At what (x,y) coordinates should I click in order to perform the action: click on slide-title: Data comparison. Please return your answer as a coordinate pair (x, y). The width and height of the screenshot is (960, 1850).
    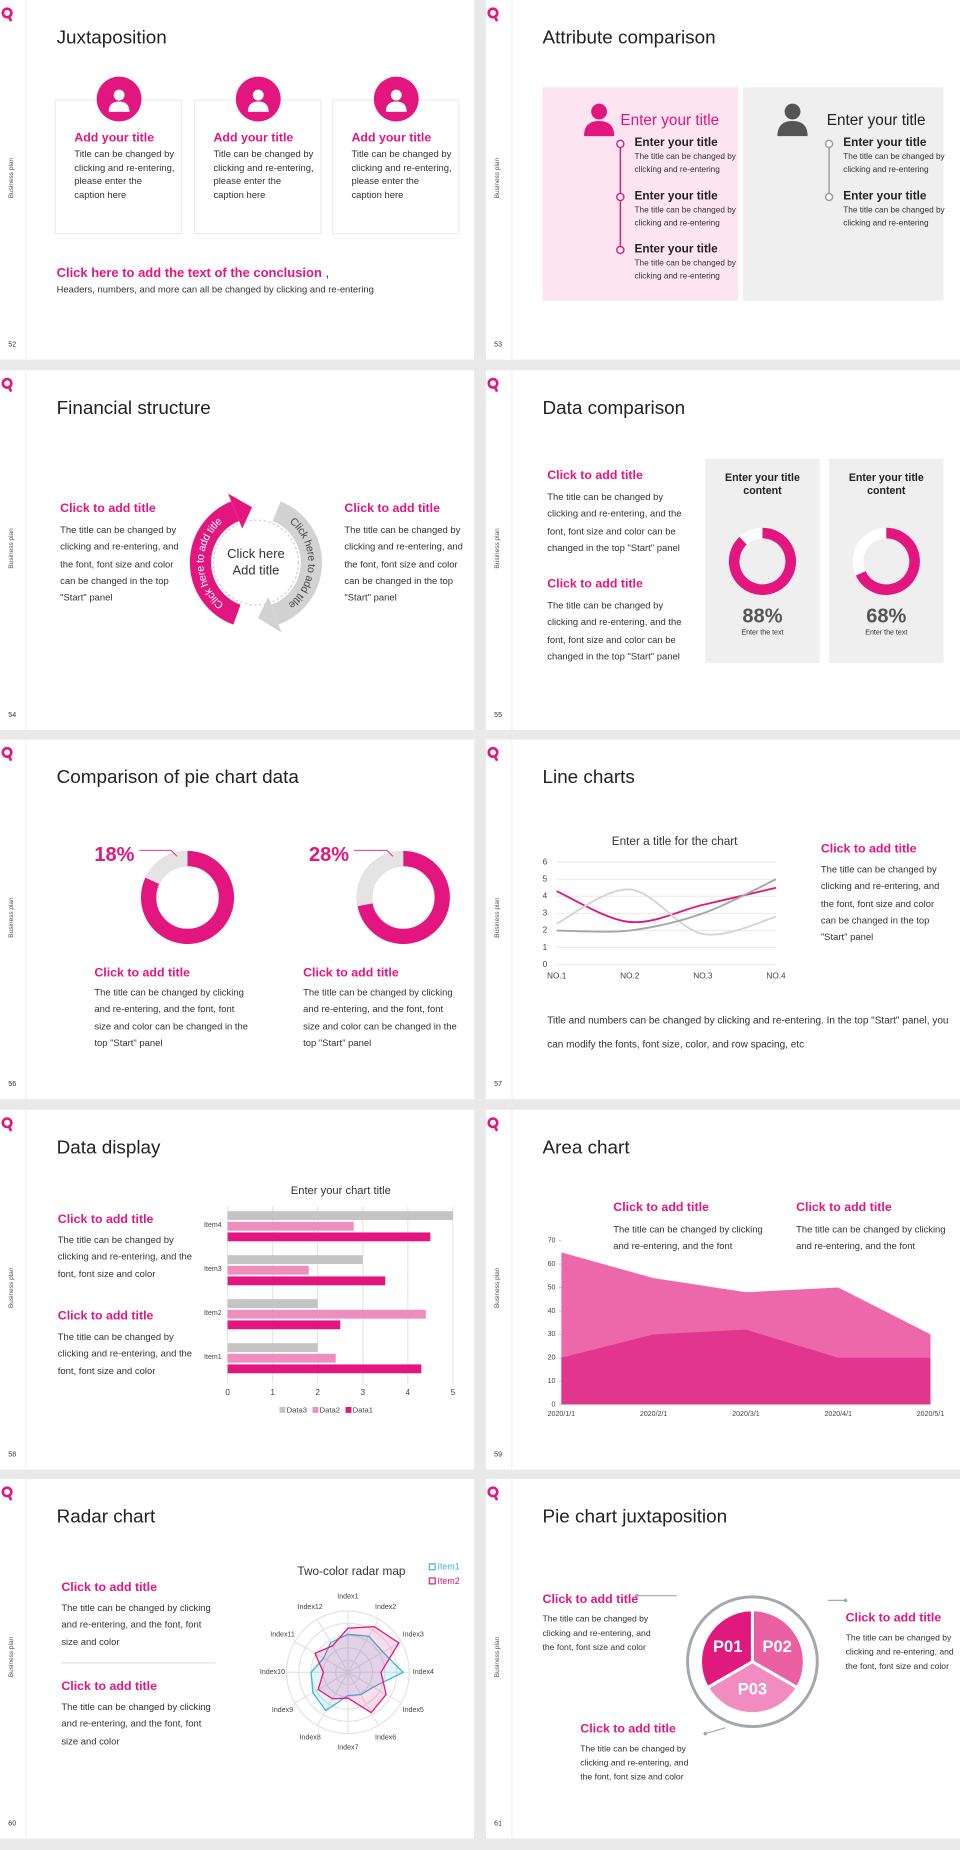
    Looking at the image, I should click on (614, 408).